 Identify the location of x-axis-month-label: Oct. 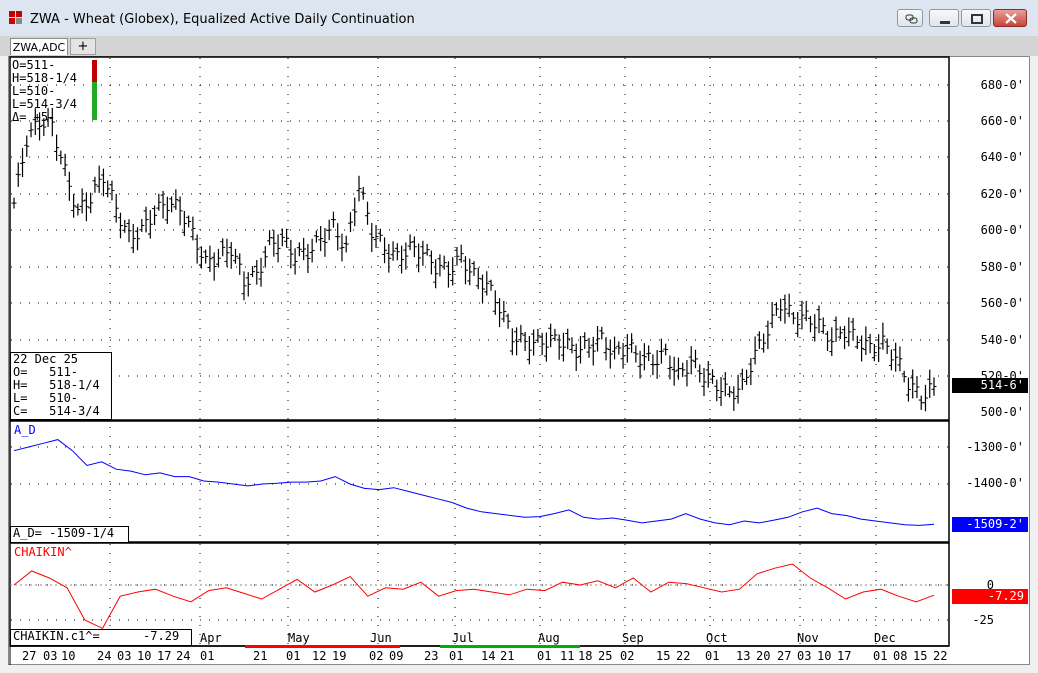
(717, 638).